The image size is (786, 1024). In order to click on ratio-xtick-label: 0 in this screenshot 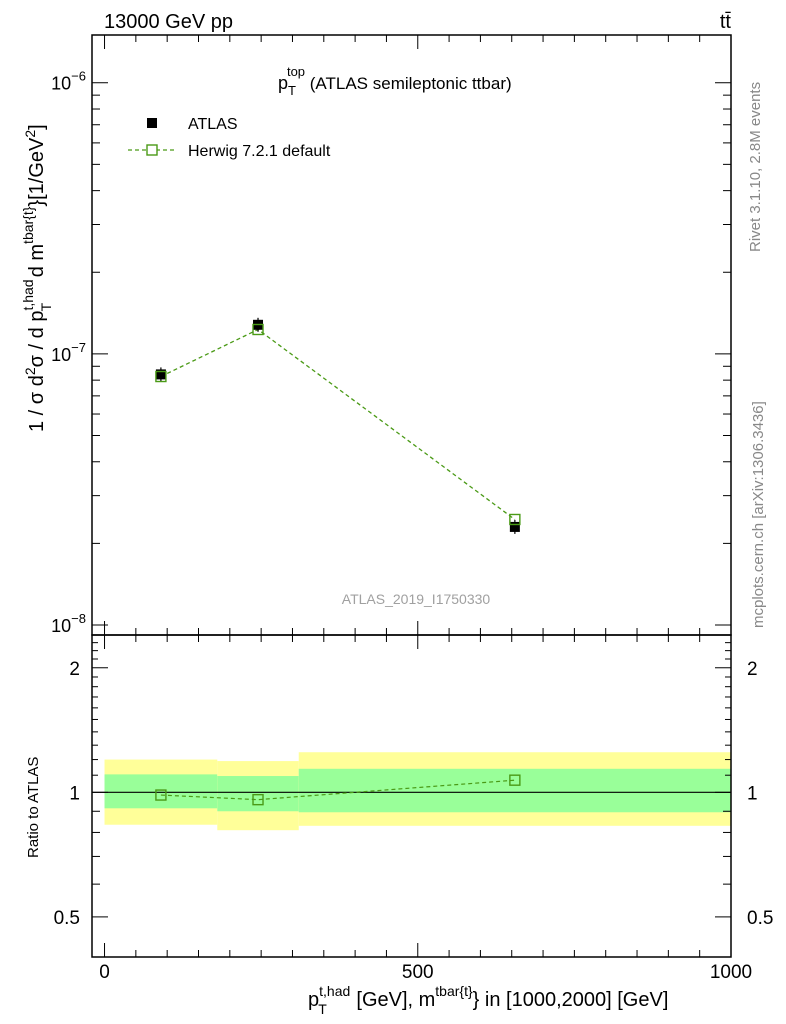, I will do `click(104, 972)`.